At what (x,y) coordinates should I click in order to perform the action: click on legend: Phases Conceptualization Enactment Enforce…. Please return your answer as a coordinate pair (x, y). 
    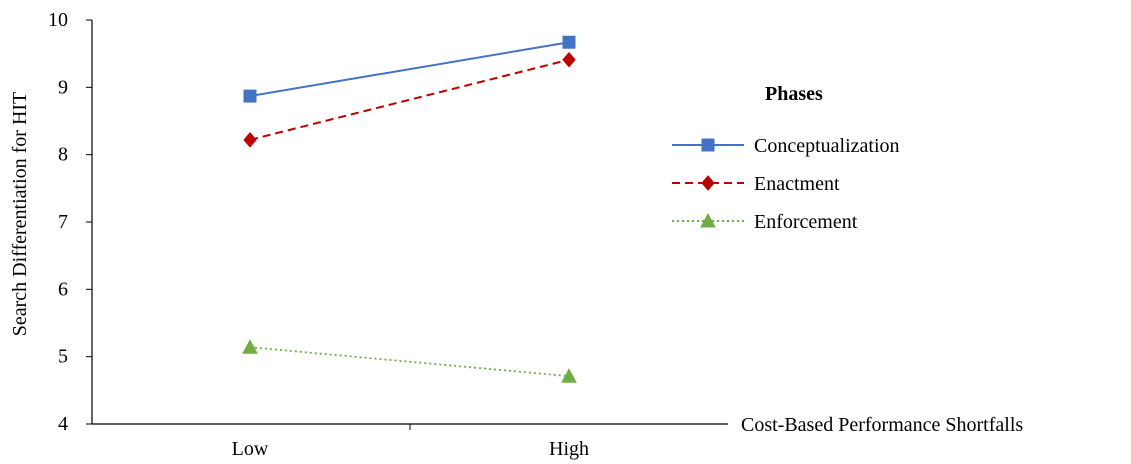
    Looking at the image, I should click on (786, 158).